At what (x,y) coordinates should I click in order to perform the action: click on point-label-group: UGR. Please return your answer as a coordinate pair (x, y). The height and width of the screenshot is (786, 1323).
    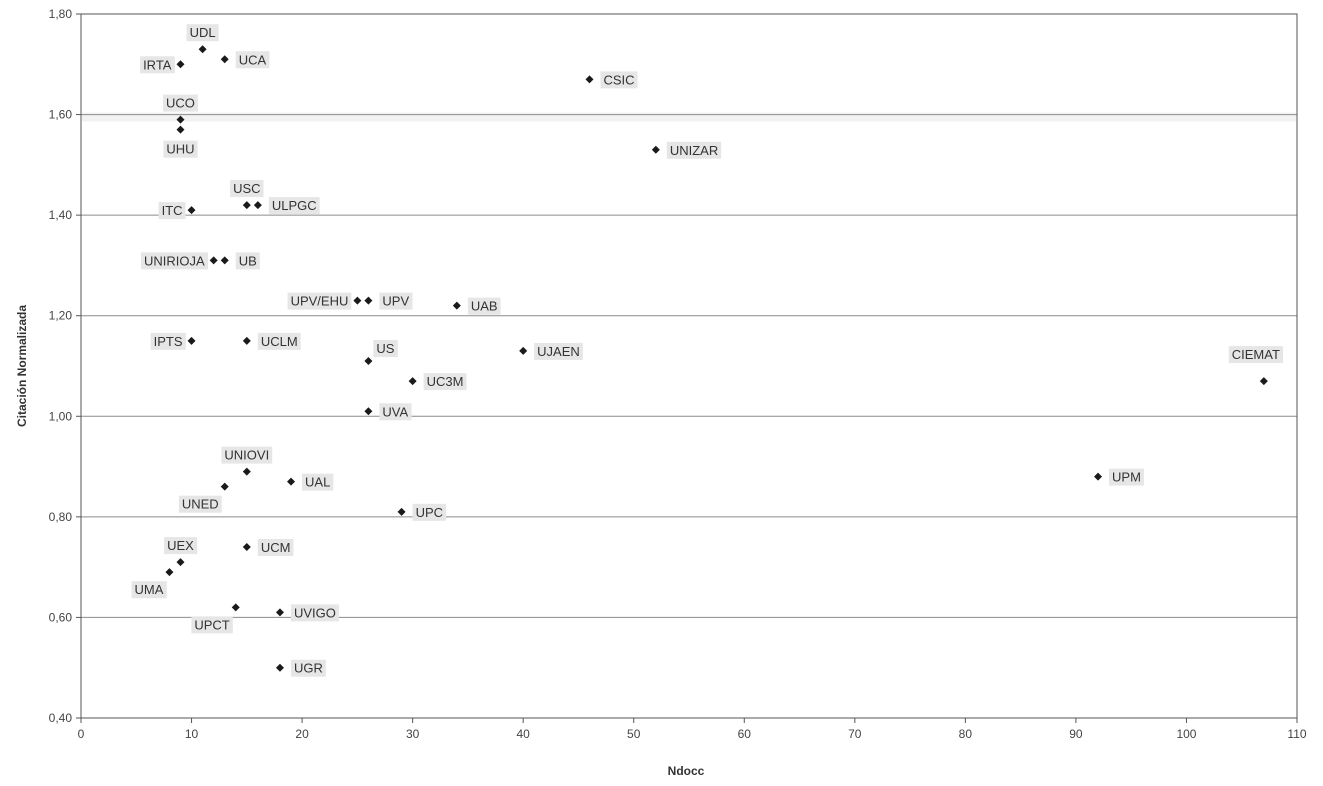
    Looking at the image, I should click on (308, 668).